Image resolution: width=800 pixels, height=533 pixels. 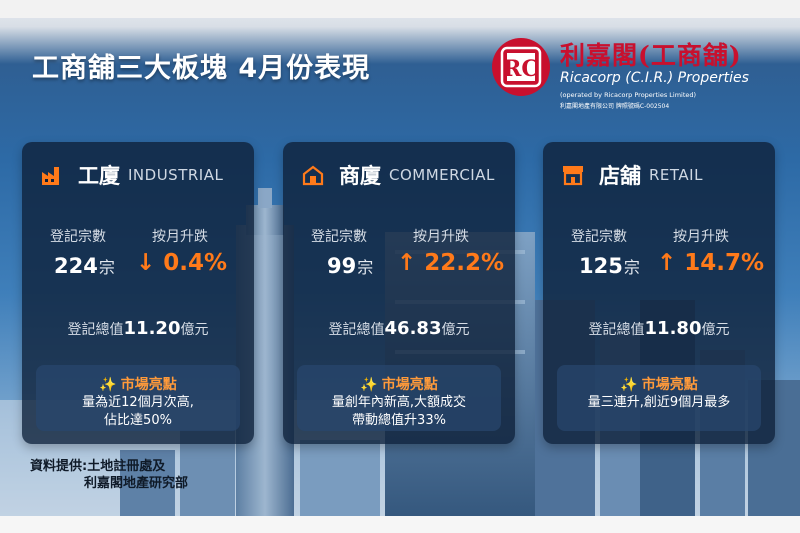 I want to click on card-header: 店舖 RETAIL, so click(x=632, y=175).